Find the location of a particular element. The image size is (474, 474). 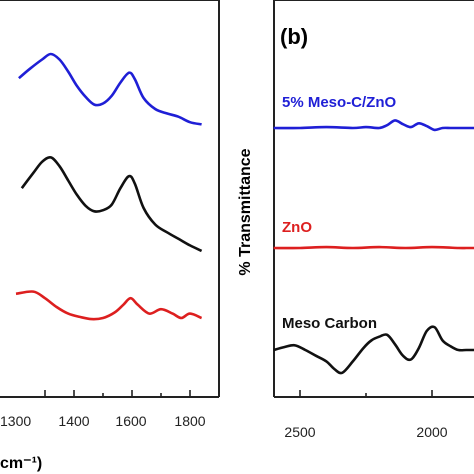

series-meso-c-zno is located at coordinates (373, 125).